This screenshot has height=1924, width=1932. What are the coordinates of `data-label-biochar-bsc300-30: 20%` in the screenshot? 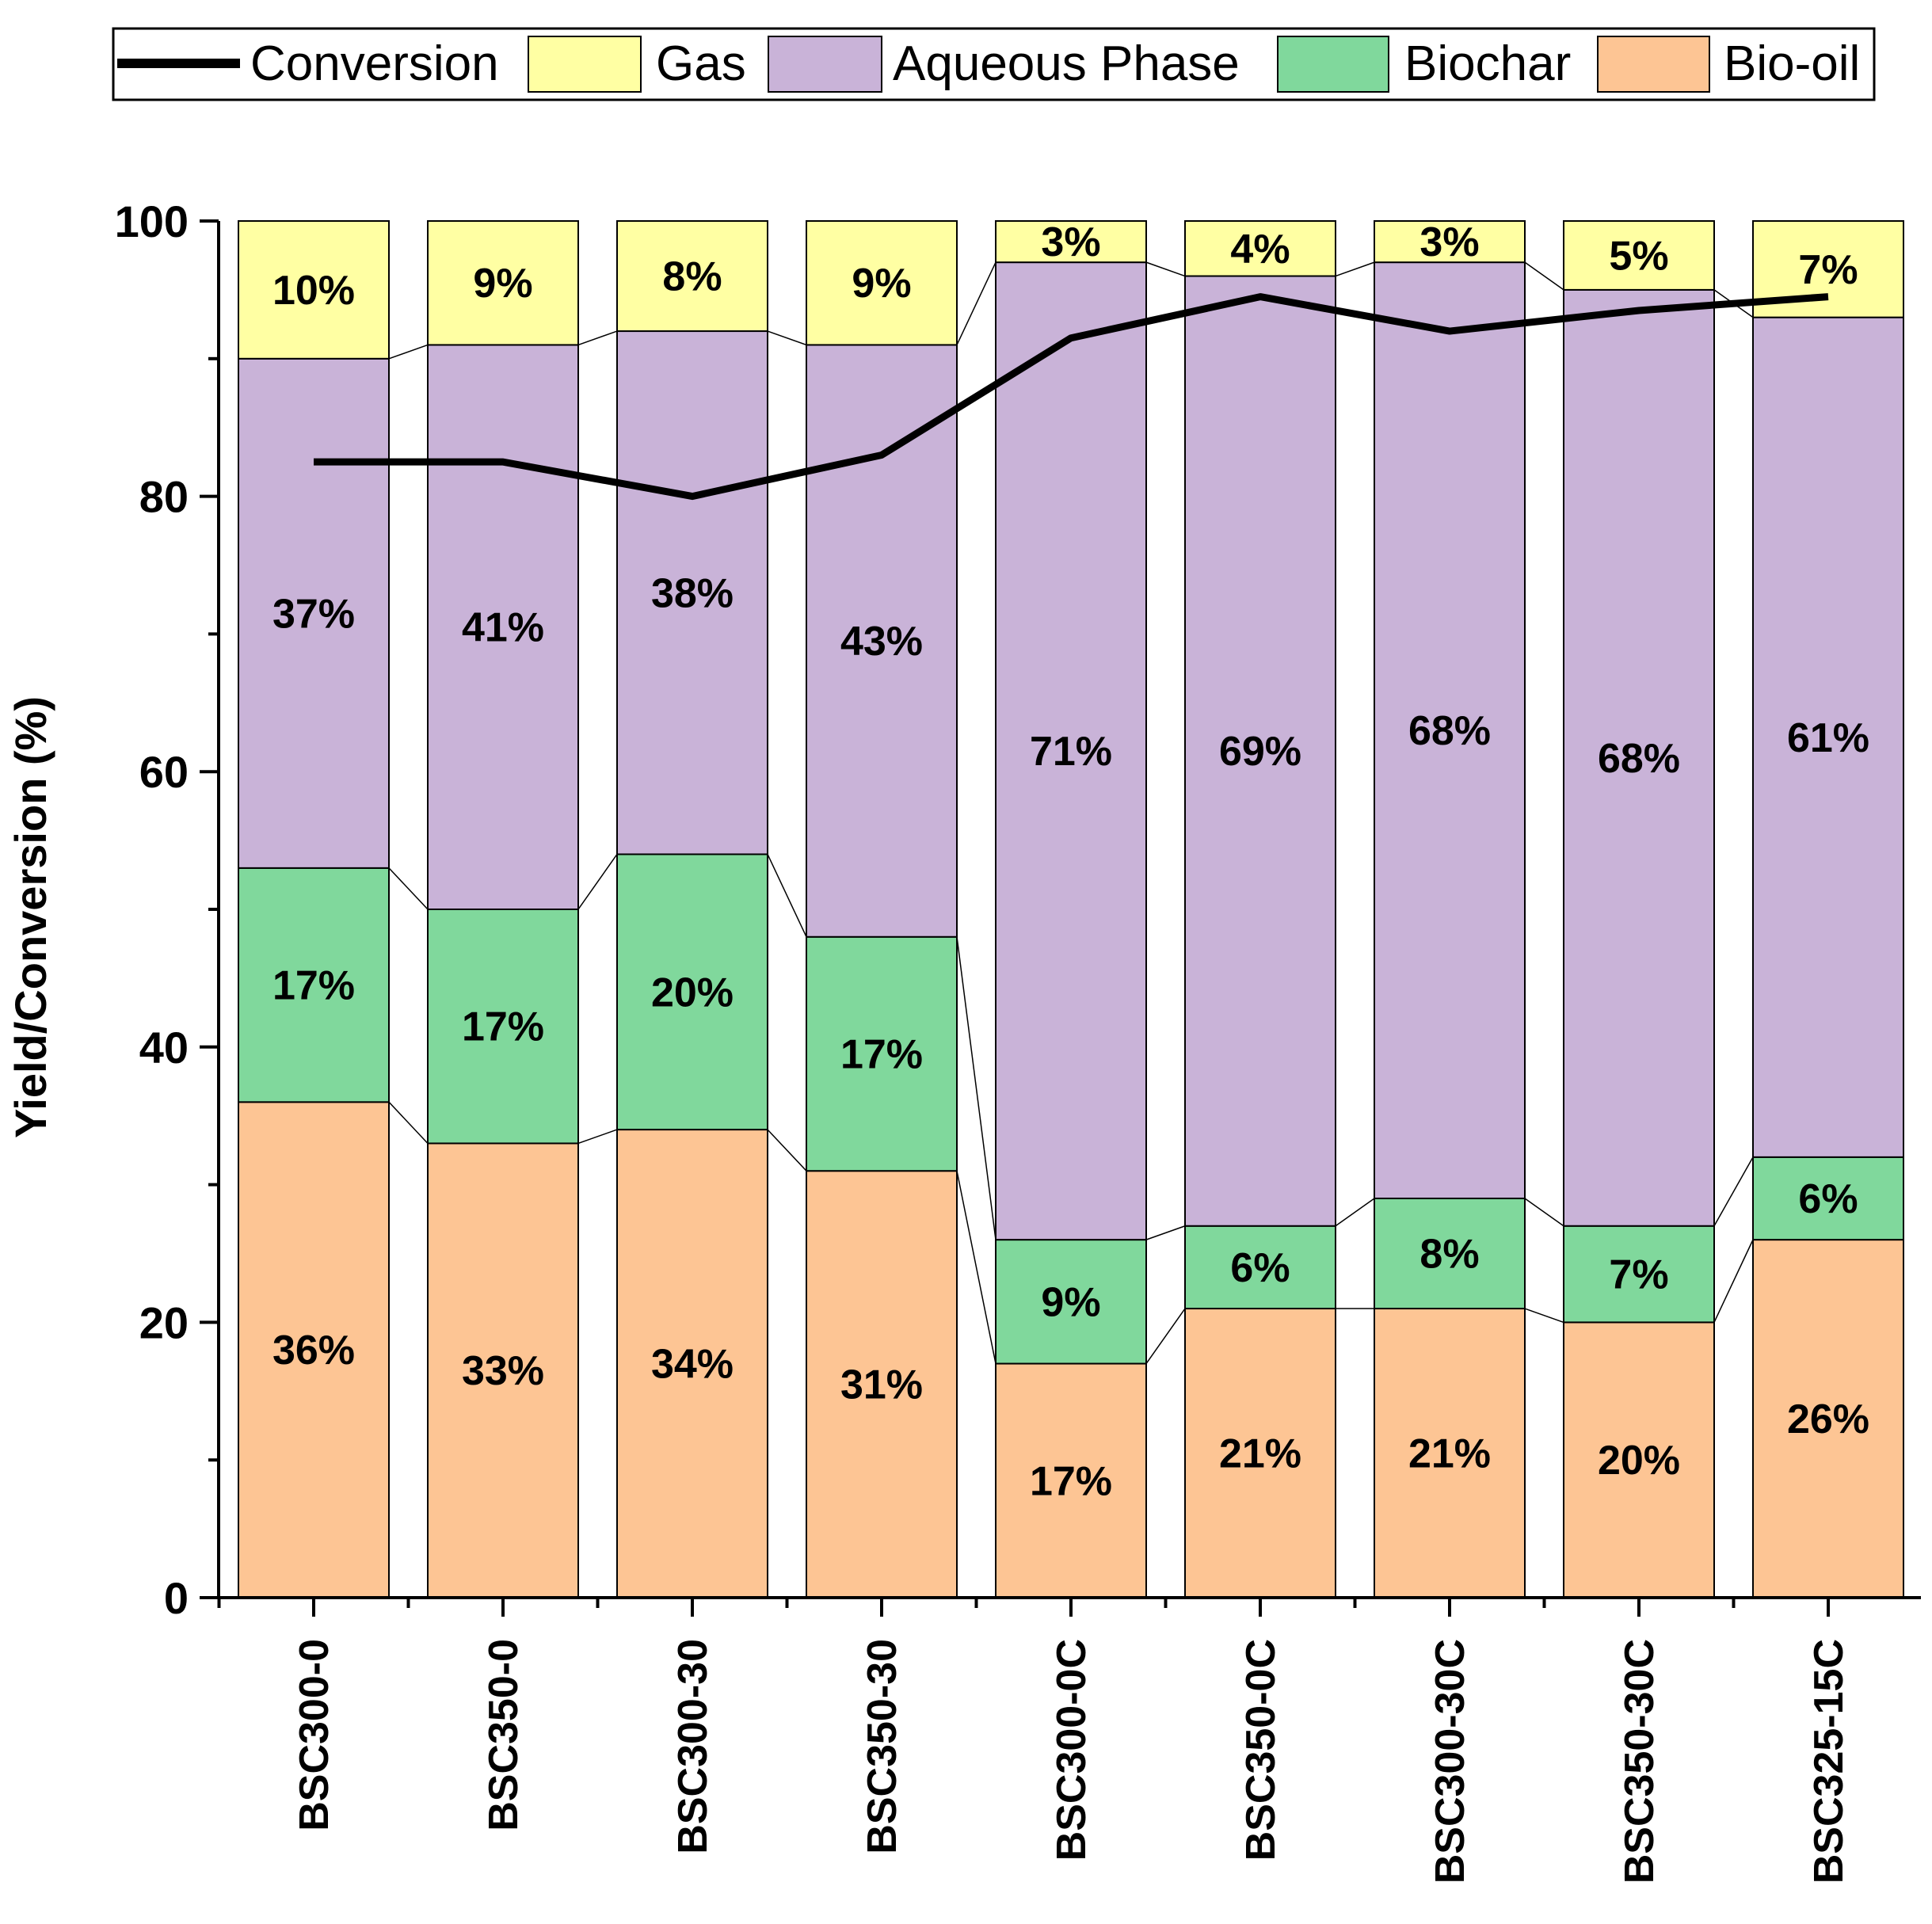 It's located at (692, 992).